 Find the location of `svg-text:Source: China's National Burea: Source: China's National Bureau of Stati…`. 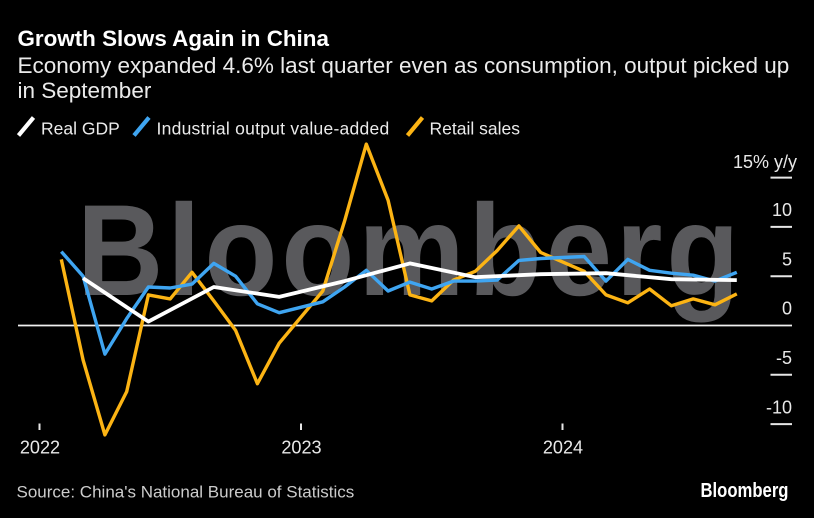

svg-text:Source: China's National Burea: Source: China's National Bureau of Stati… is located at coordinates (186, 492).